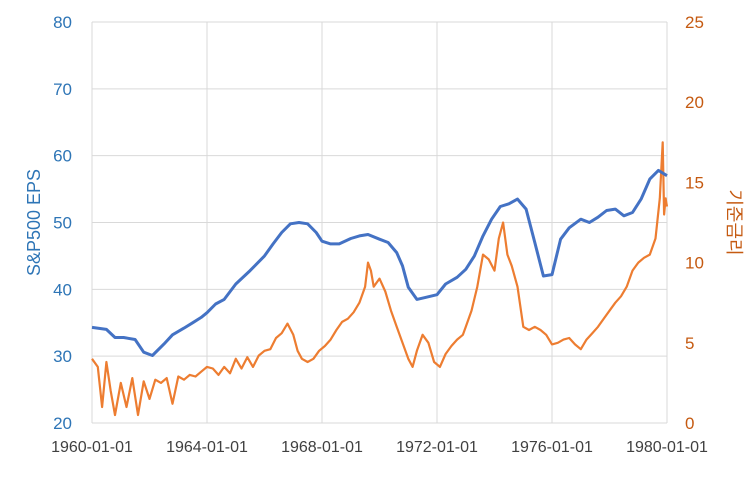 The height and width of the screenshot is (477, 752). What do you see at coordinates (689, 423) in the screenshot?
I see `y-right-tick-label: 0` at bounding box center [689, 423].